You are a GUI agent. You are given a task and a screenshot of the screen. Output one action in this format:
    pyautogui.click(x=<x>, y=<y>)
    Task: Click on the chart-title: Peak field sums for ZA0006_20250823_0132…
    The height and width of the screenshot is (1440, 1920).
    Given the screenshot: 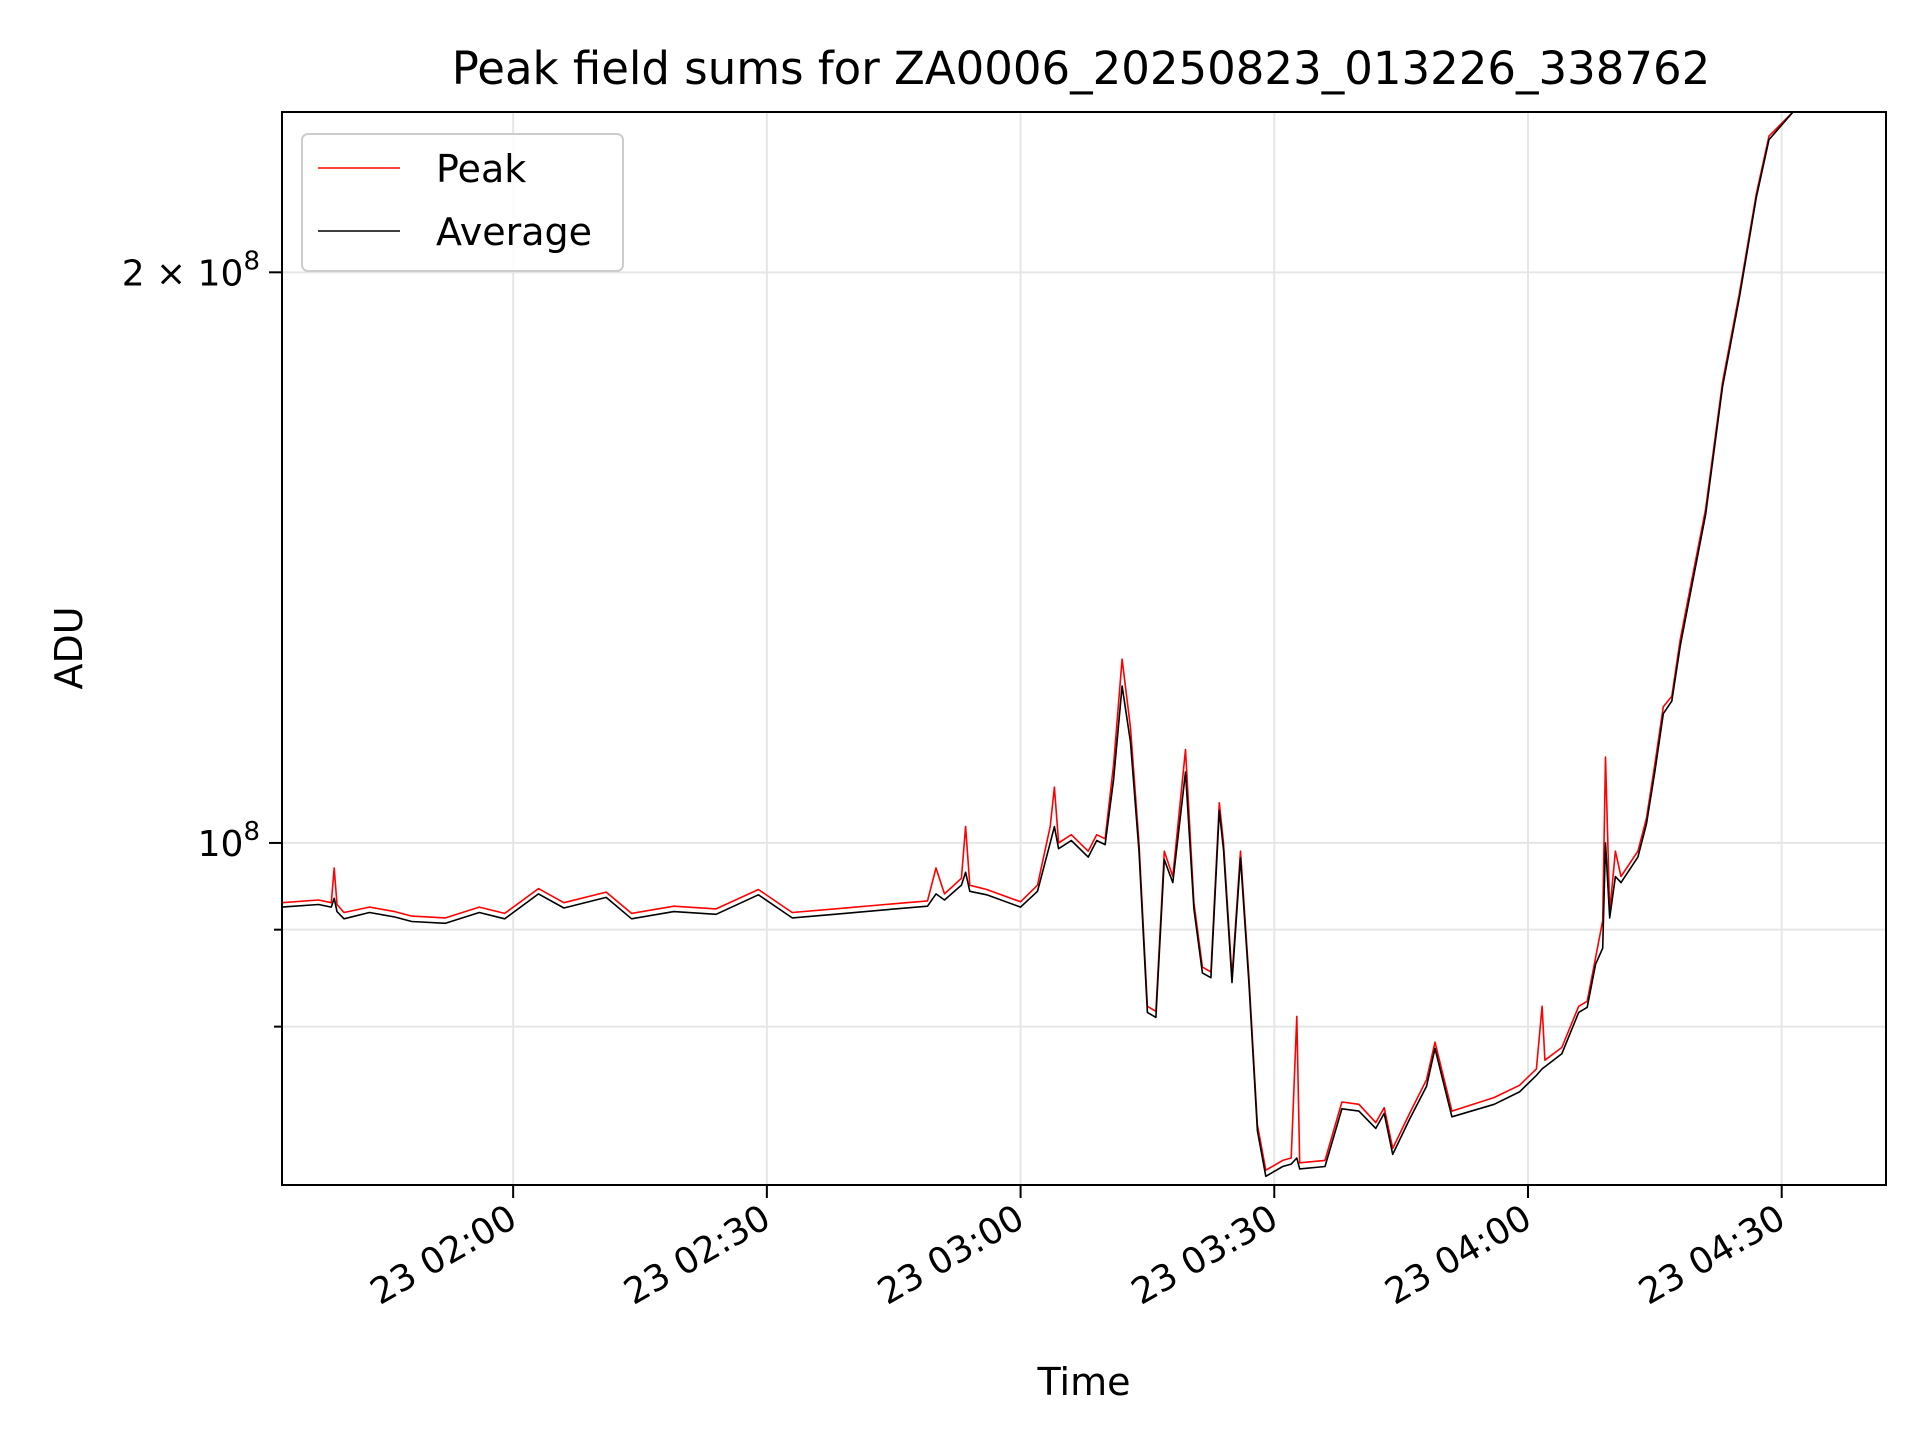 What is the action you would take?
    pyautogui.click(x=1081, y=68)
    